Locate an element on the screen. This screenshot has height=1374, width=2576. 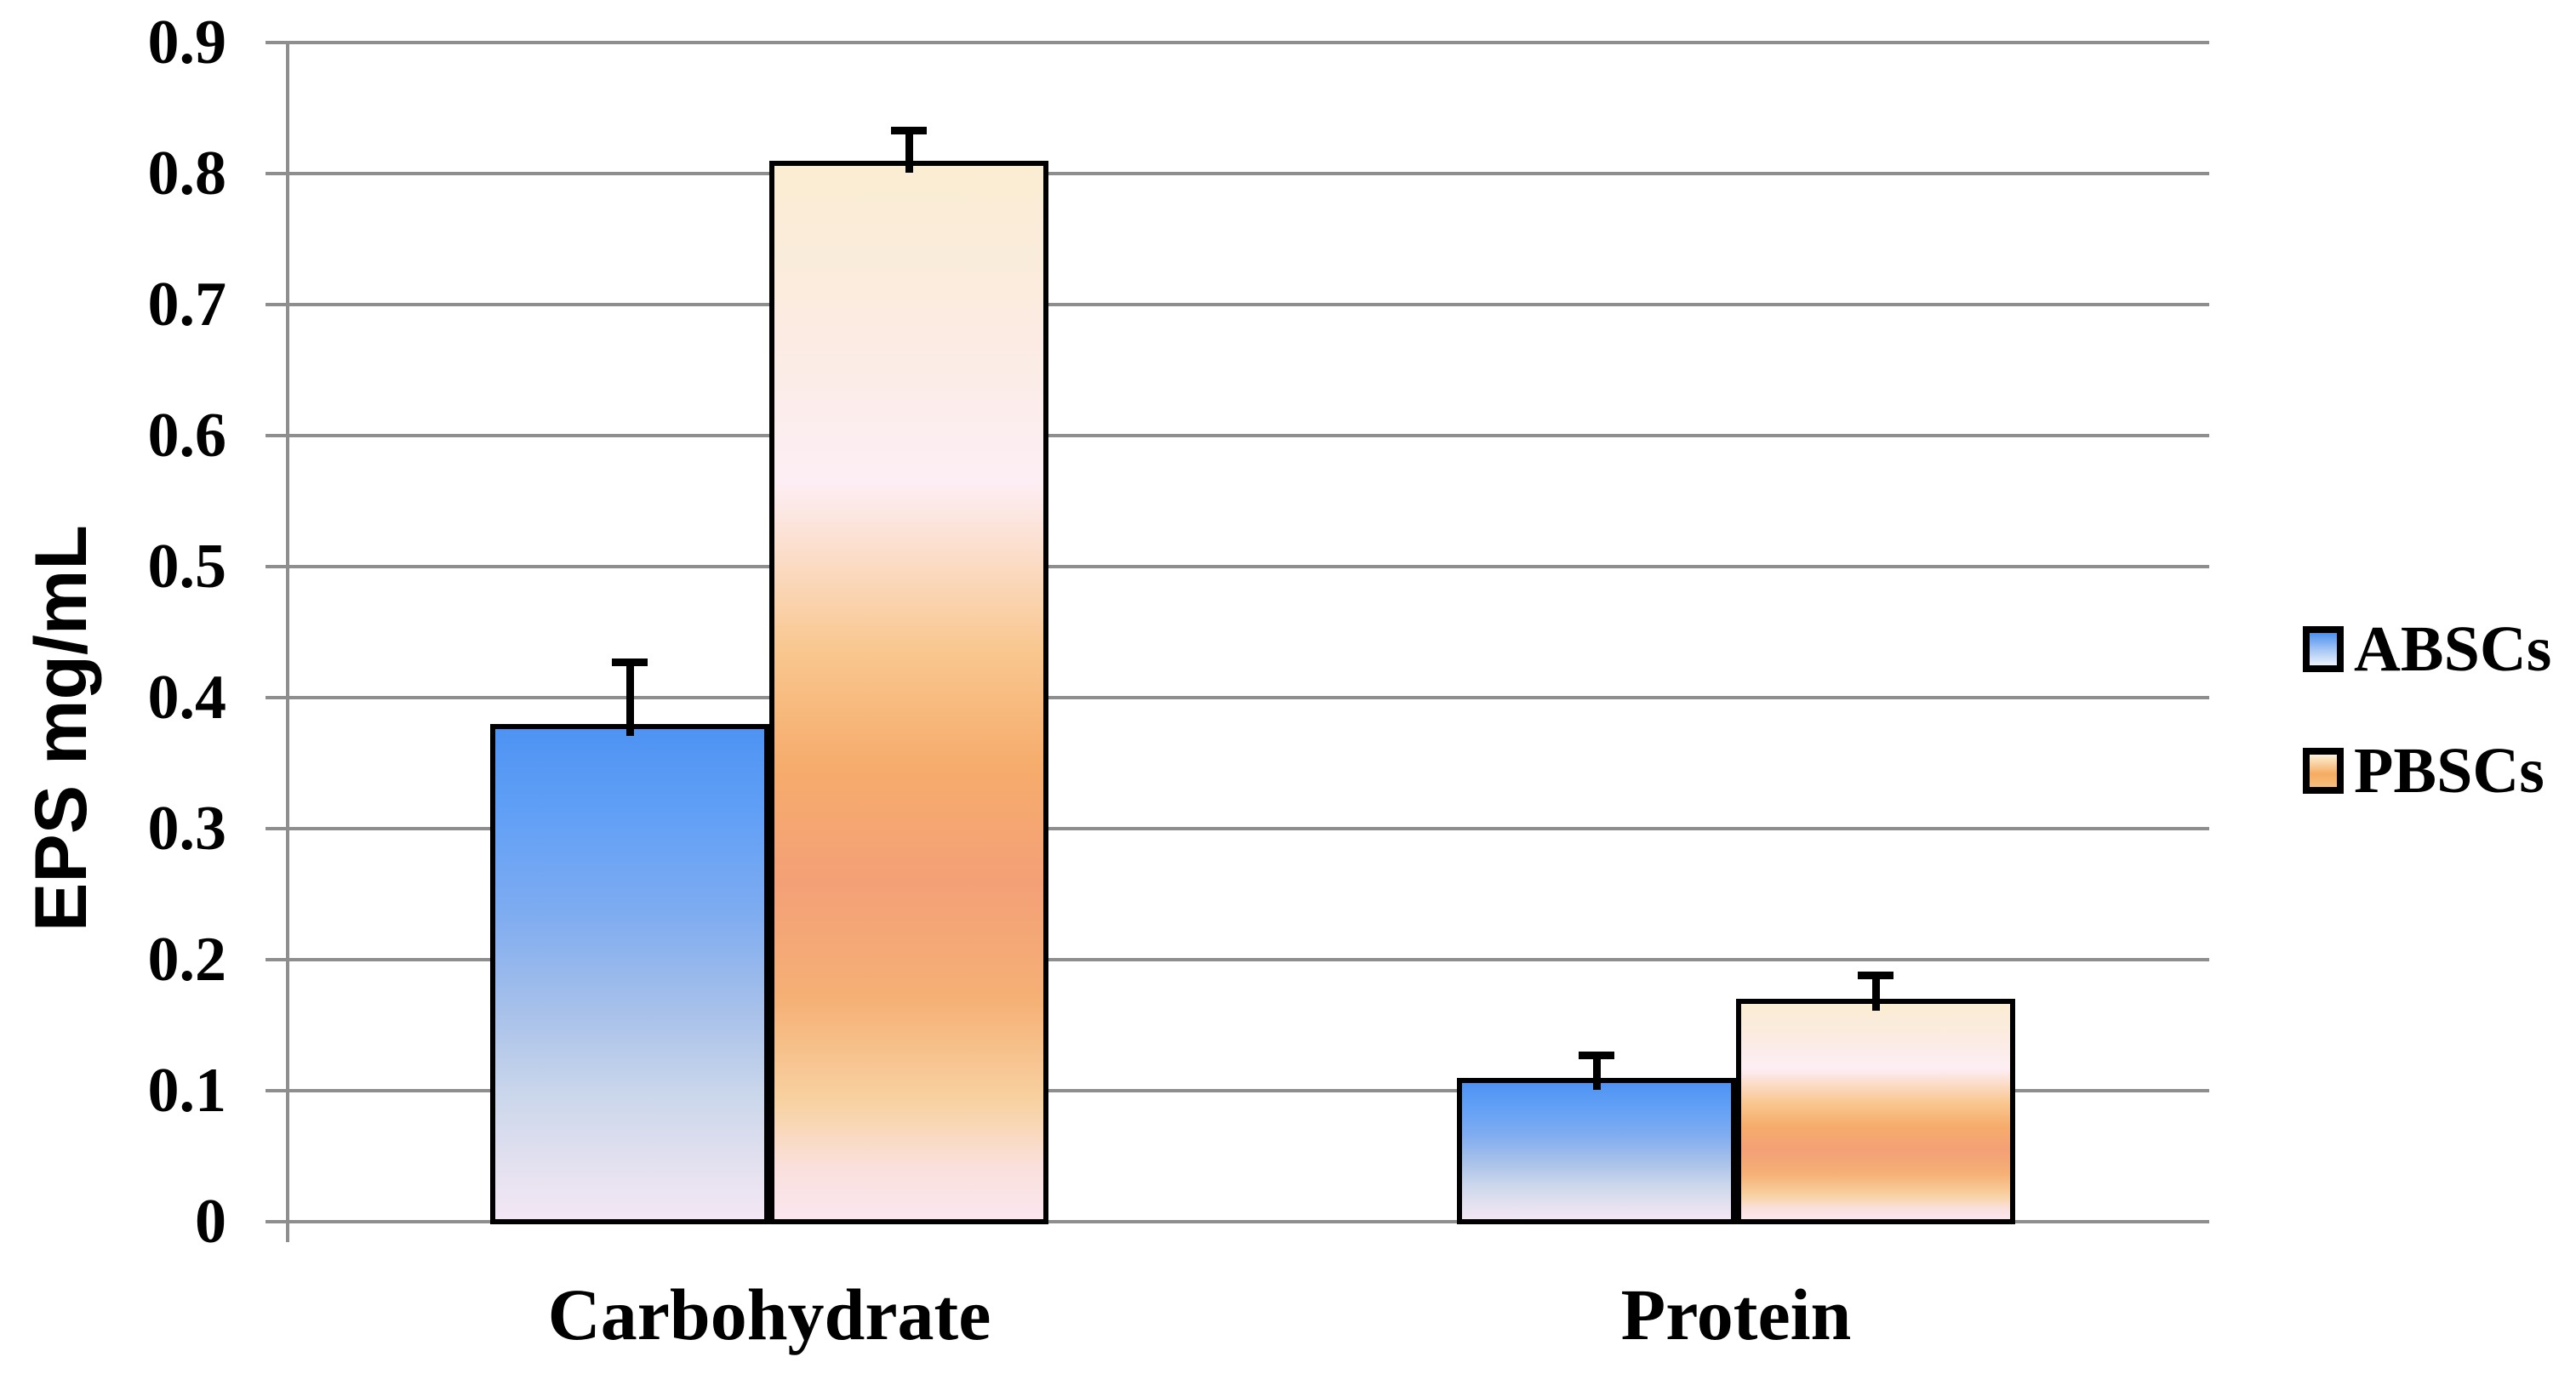
legend-marker-pbscs is located at coordinates (2323, 771).